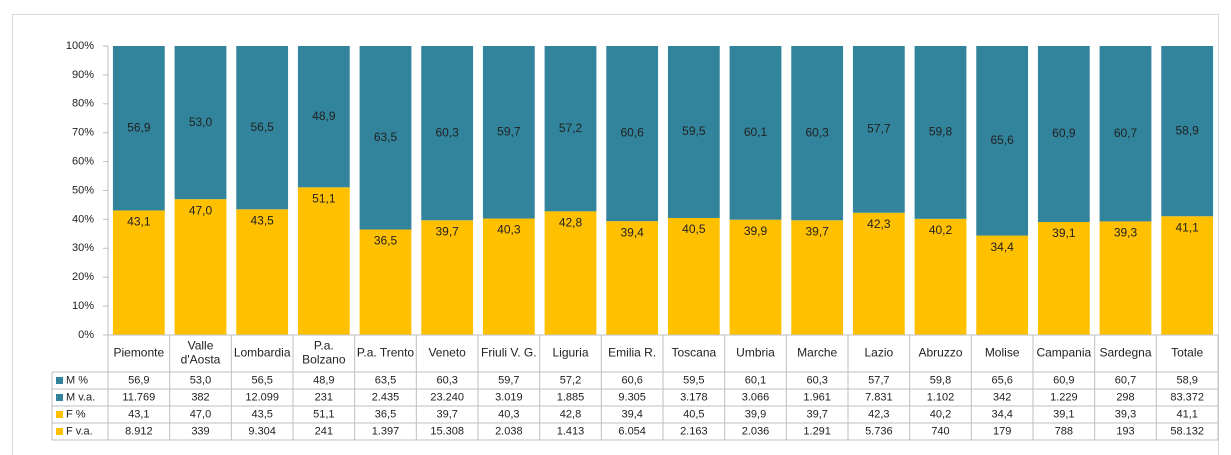 This screenshot has height=455, width=1231. What do you see at coordinates (1126, 233) in the screenshot?
I see `value-label: 39,3` at bounding box center [1126, 233].